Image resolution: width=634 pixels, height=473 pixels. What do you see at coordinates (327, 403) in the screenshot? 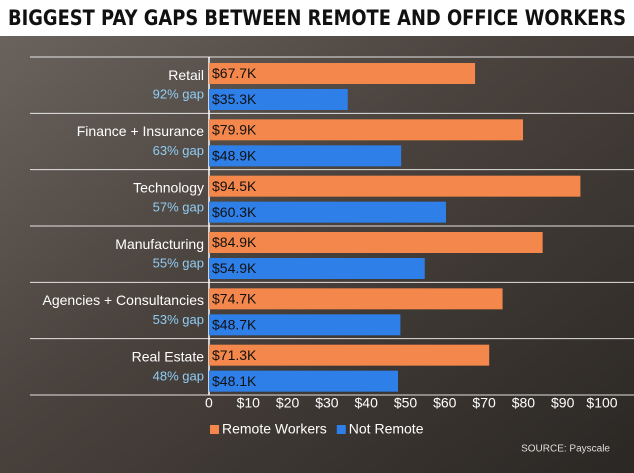
I see `x-tick-label: $30` at bounding box center [327, 403].